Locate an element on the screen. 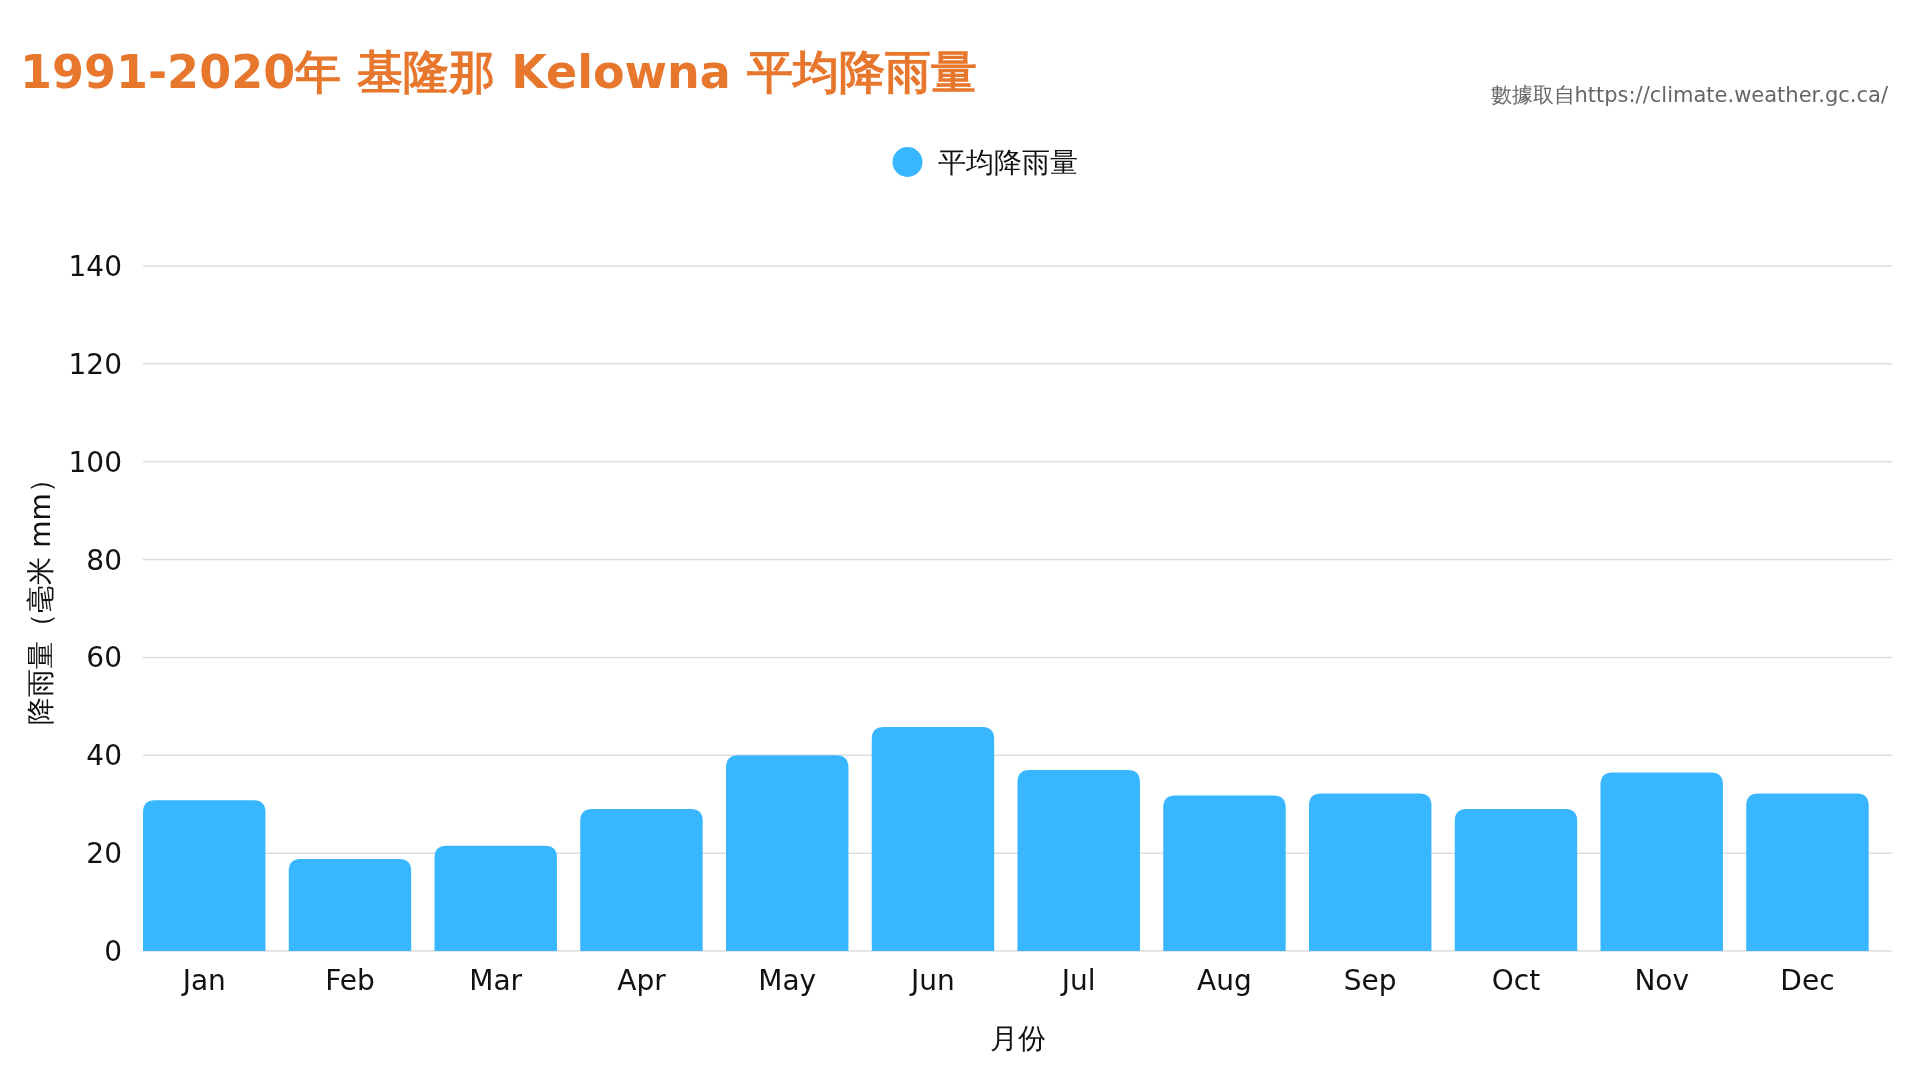  x-tick-label: Jan is located at coordinates (203, 980).